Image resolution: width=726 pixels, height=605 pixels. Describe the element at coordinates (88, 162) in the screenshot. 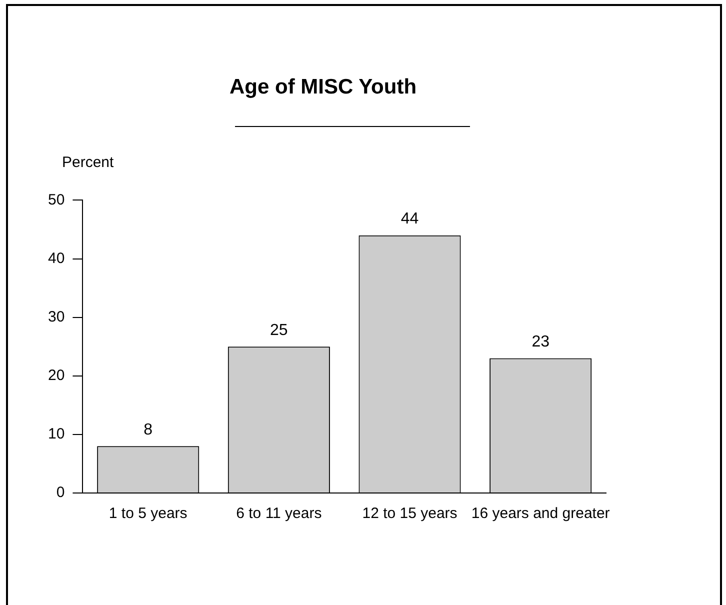

I see `y-axis-title: Percent` at that location.